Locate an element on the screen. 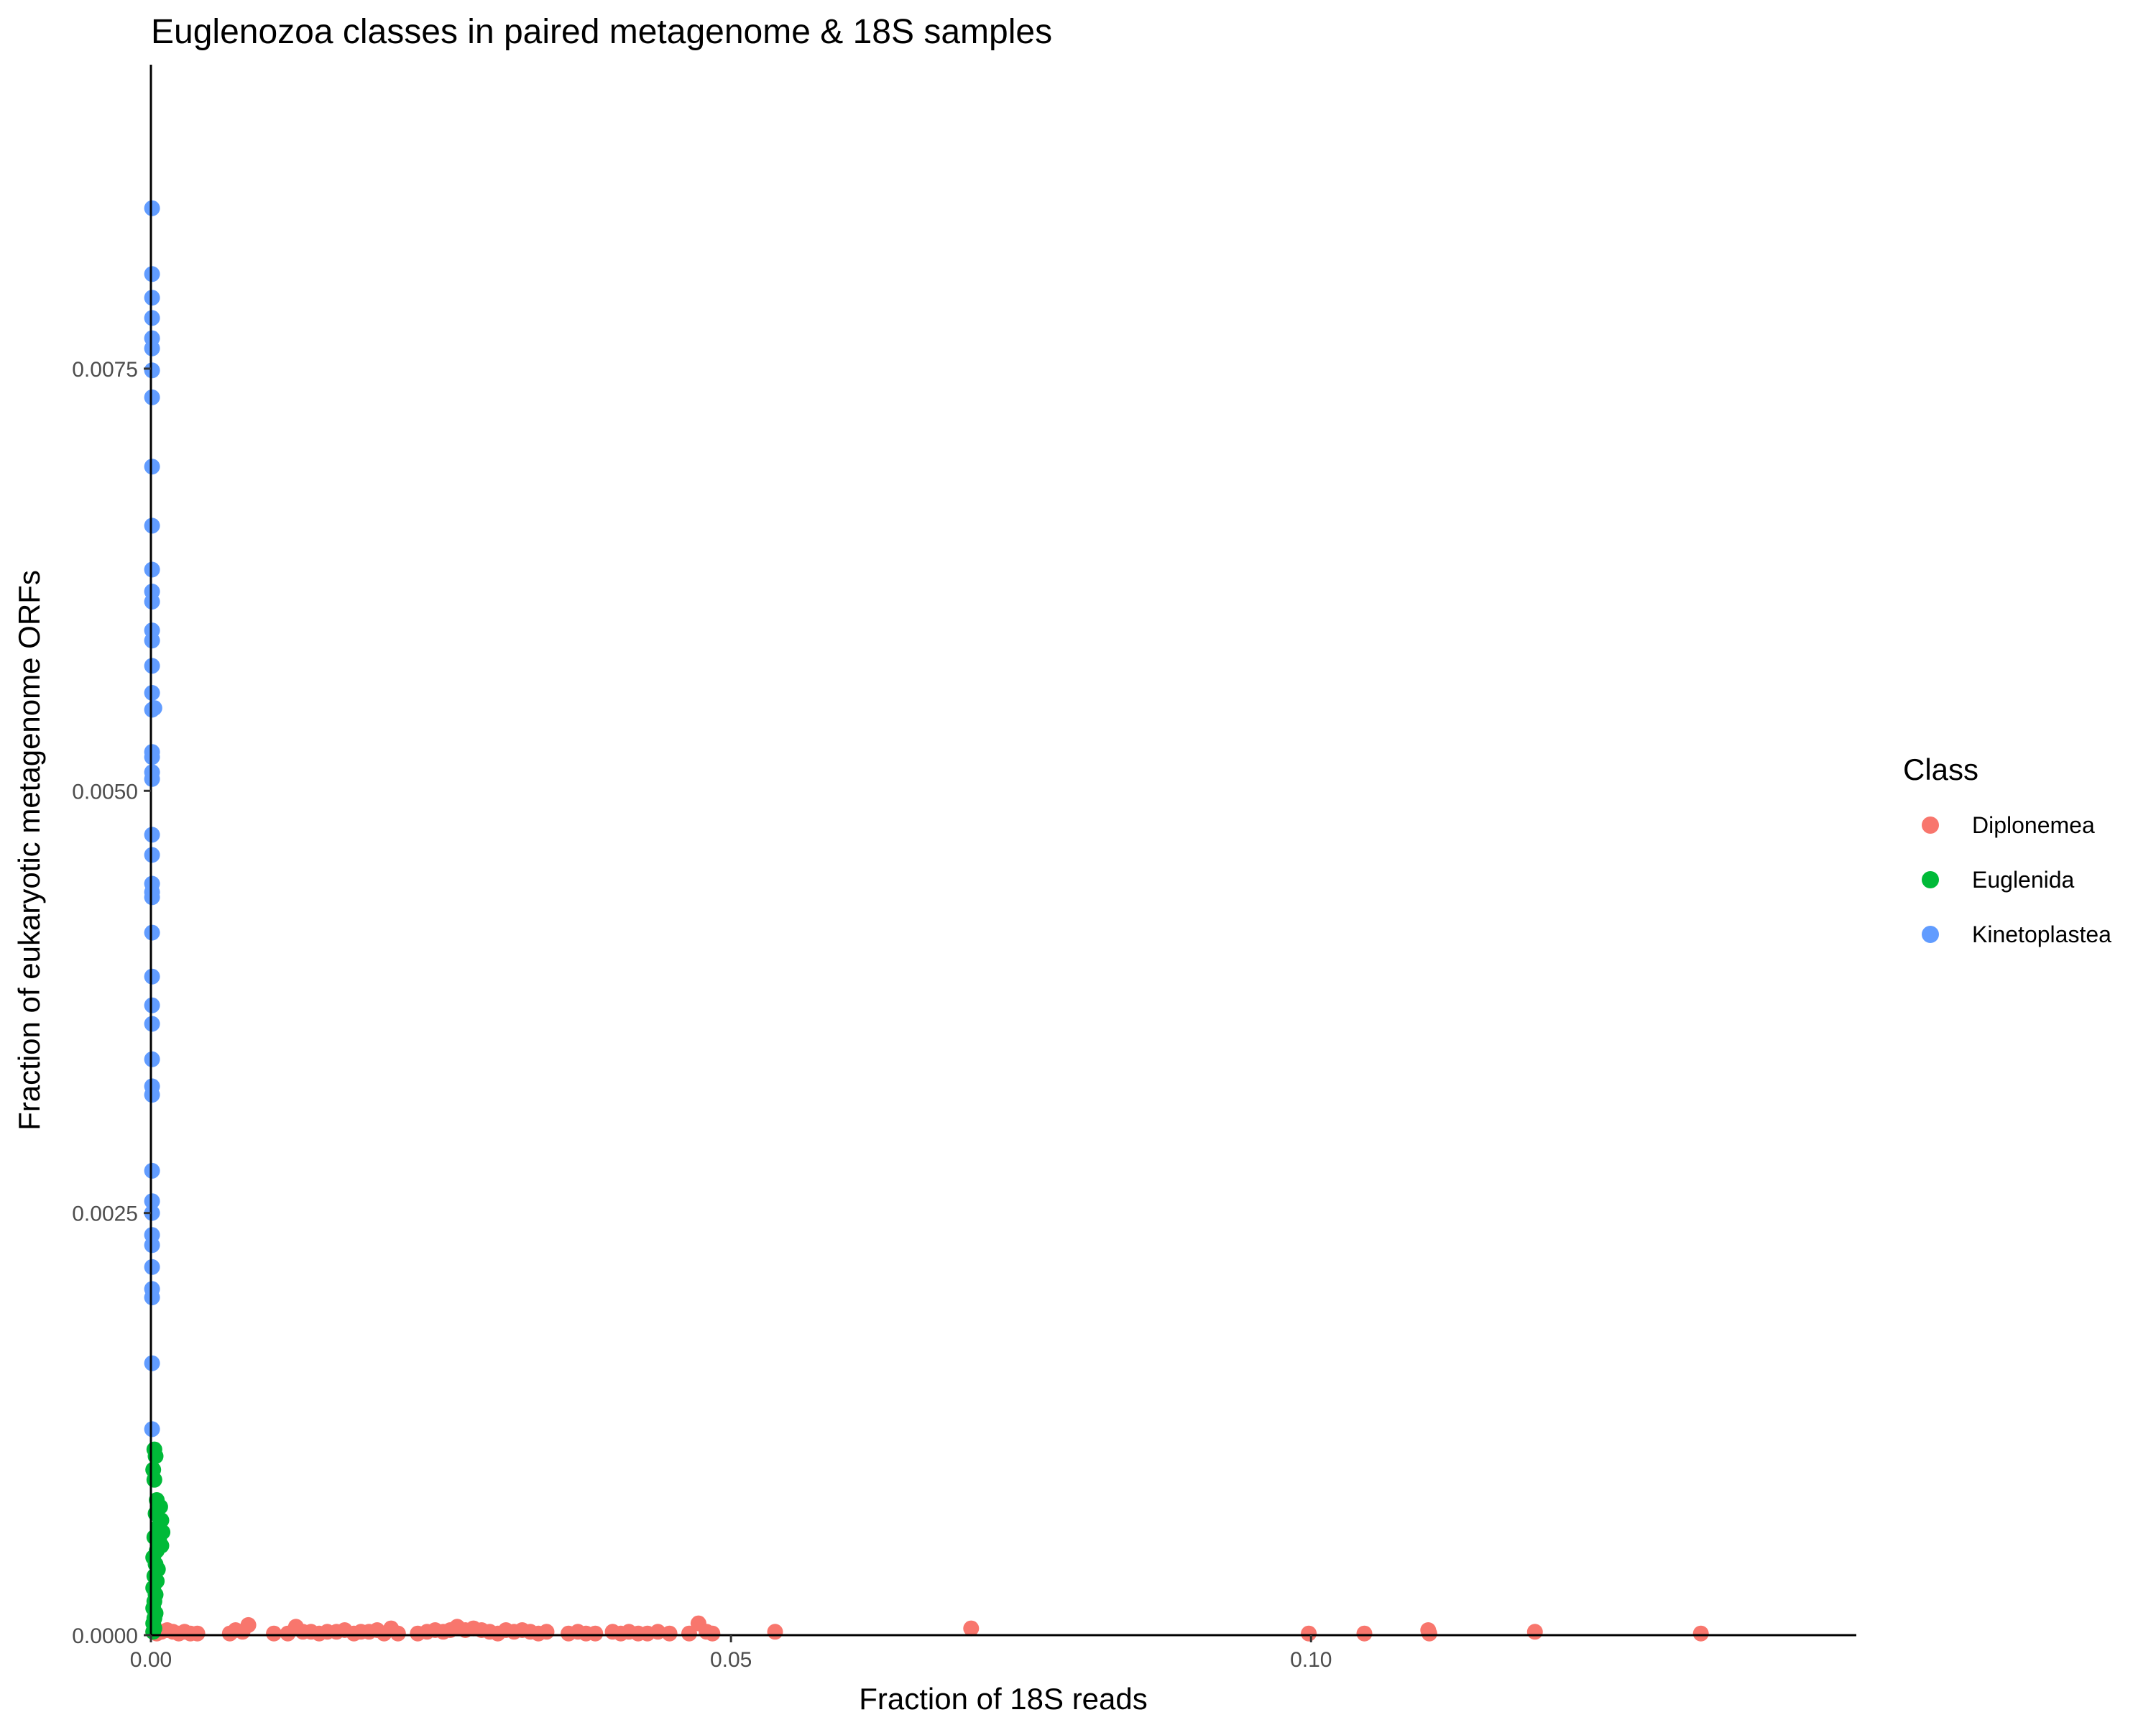  legend-label-kinetoplastea: Kinetoplastea is located at coordinates (2042, 934).